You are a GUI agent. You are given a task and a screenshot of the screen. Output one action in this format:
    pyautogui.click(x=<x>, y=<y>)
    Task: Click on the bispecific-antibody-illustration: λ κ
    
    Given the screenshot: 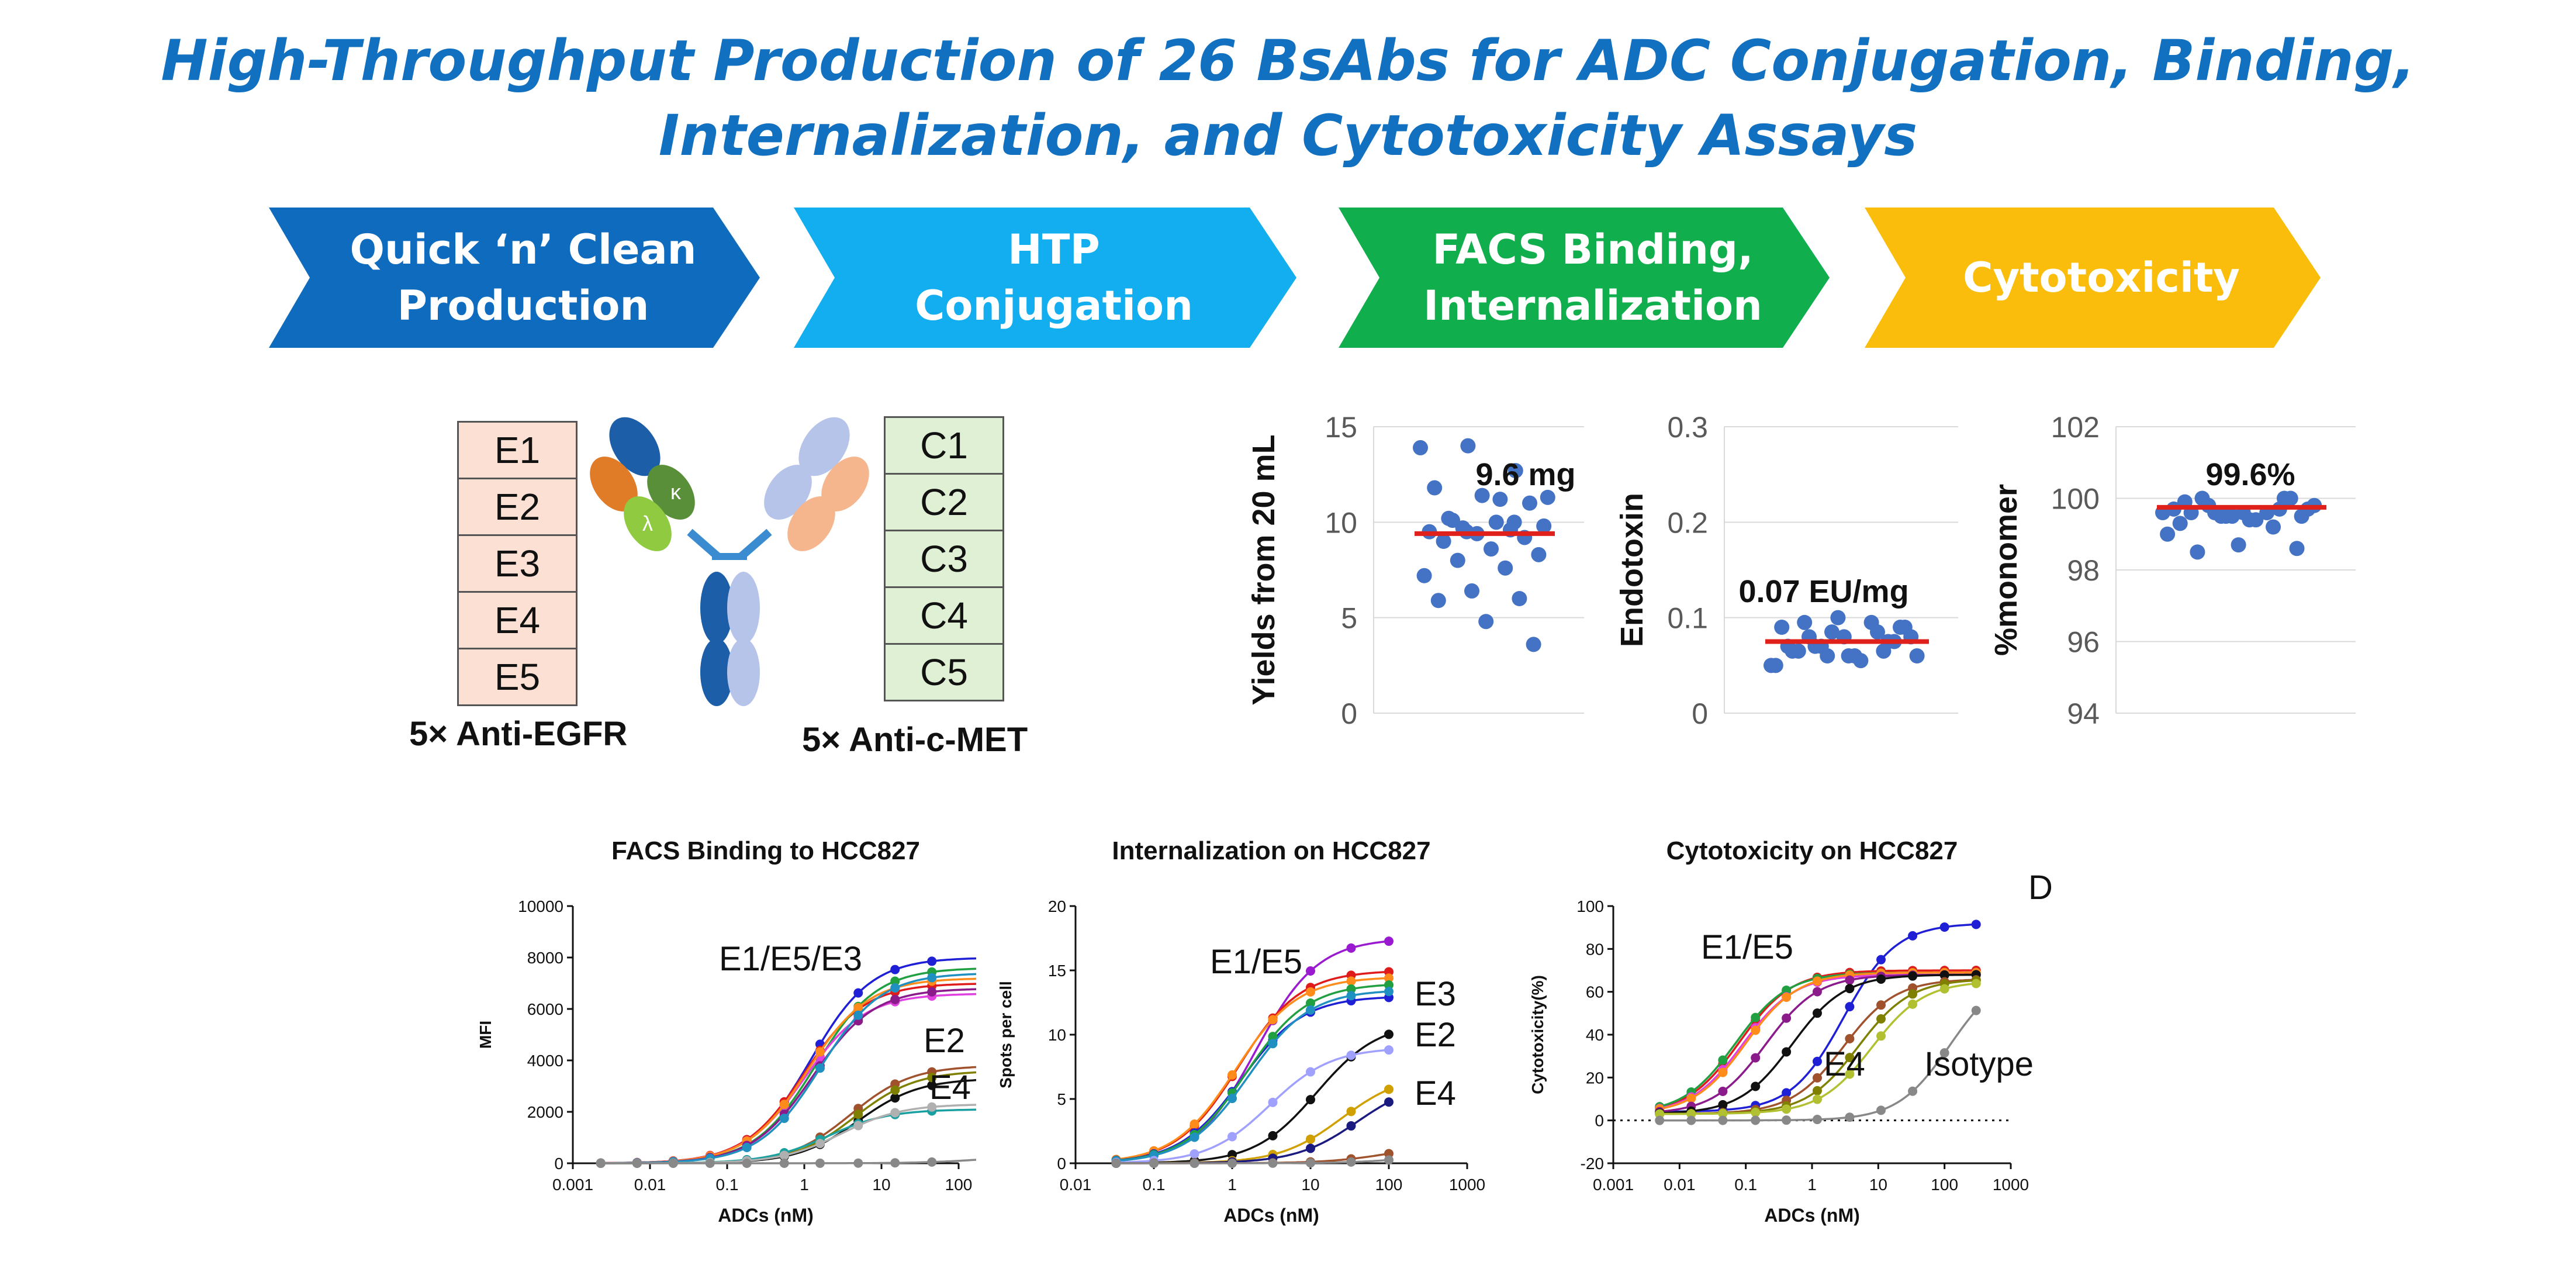 What is the action you would take?
    pyautogui.click(x=729, y=561)
    